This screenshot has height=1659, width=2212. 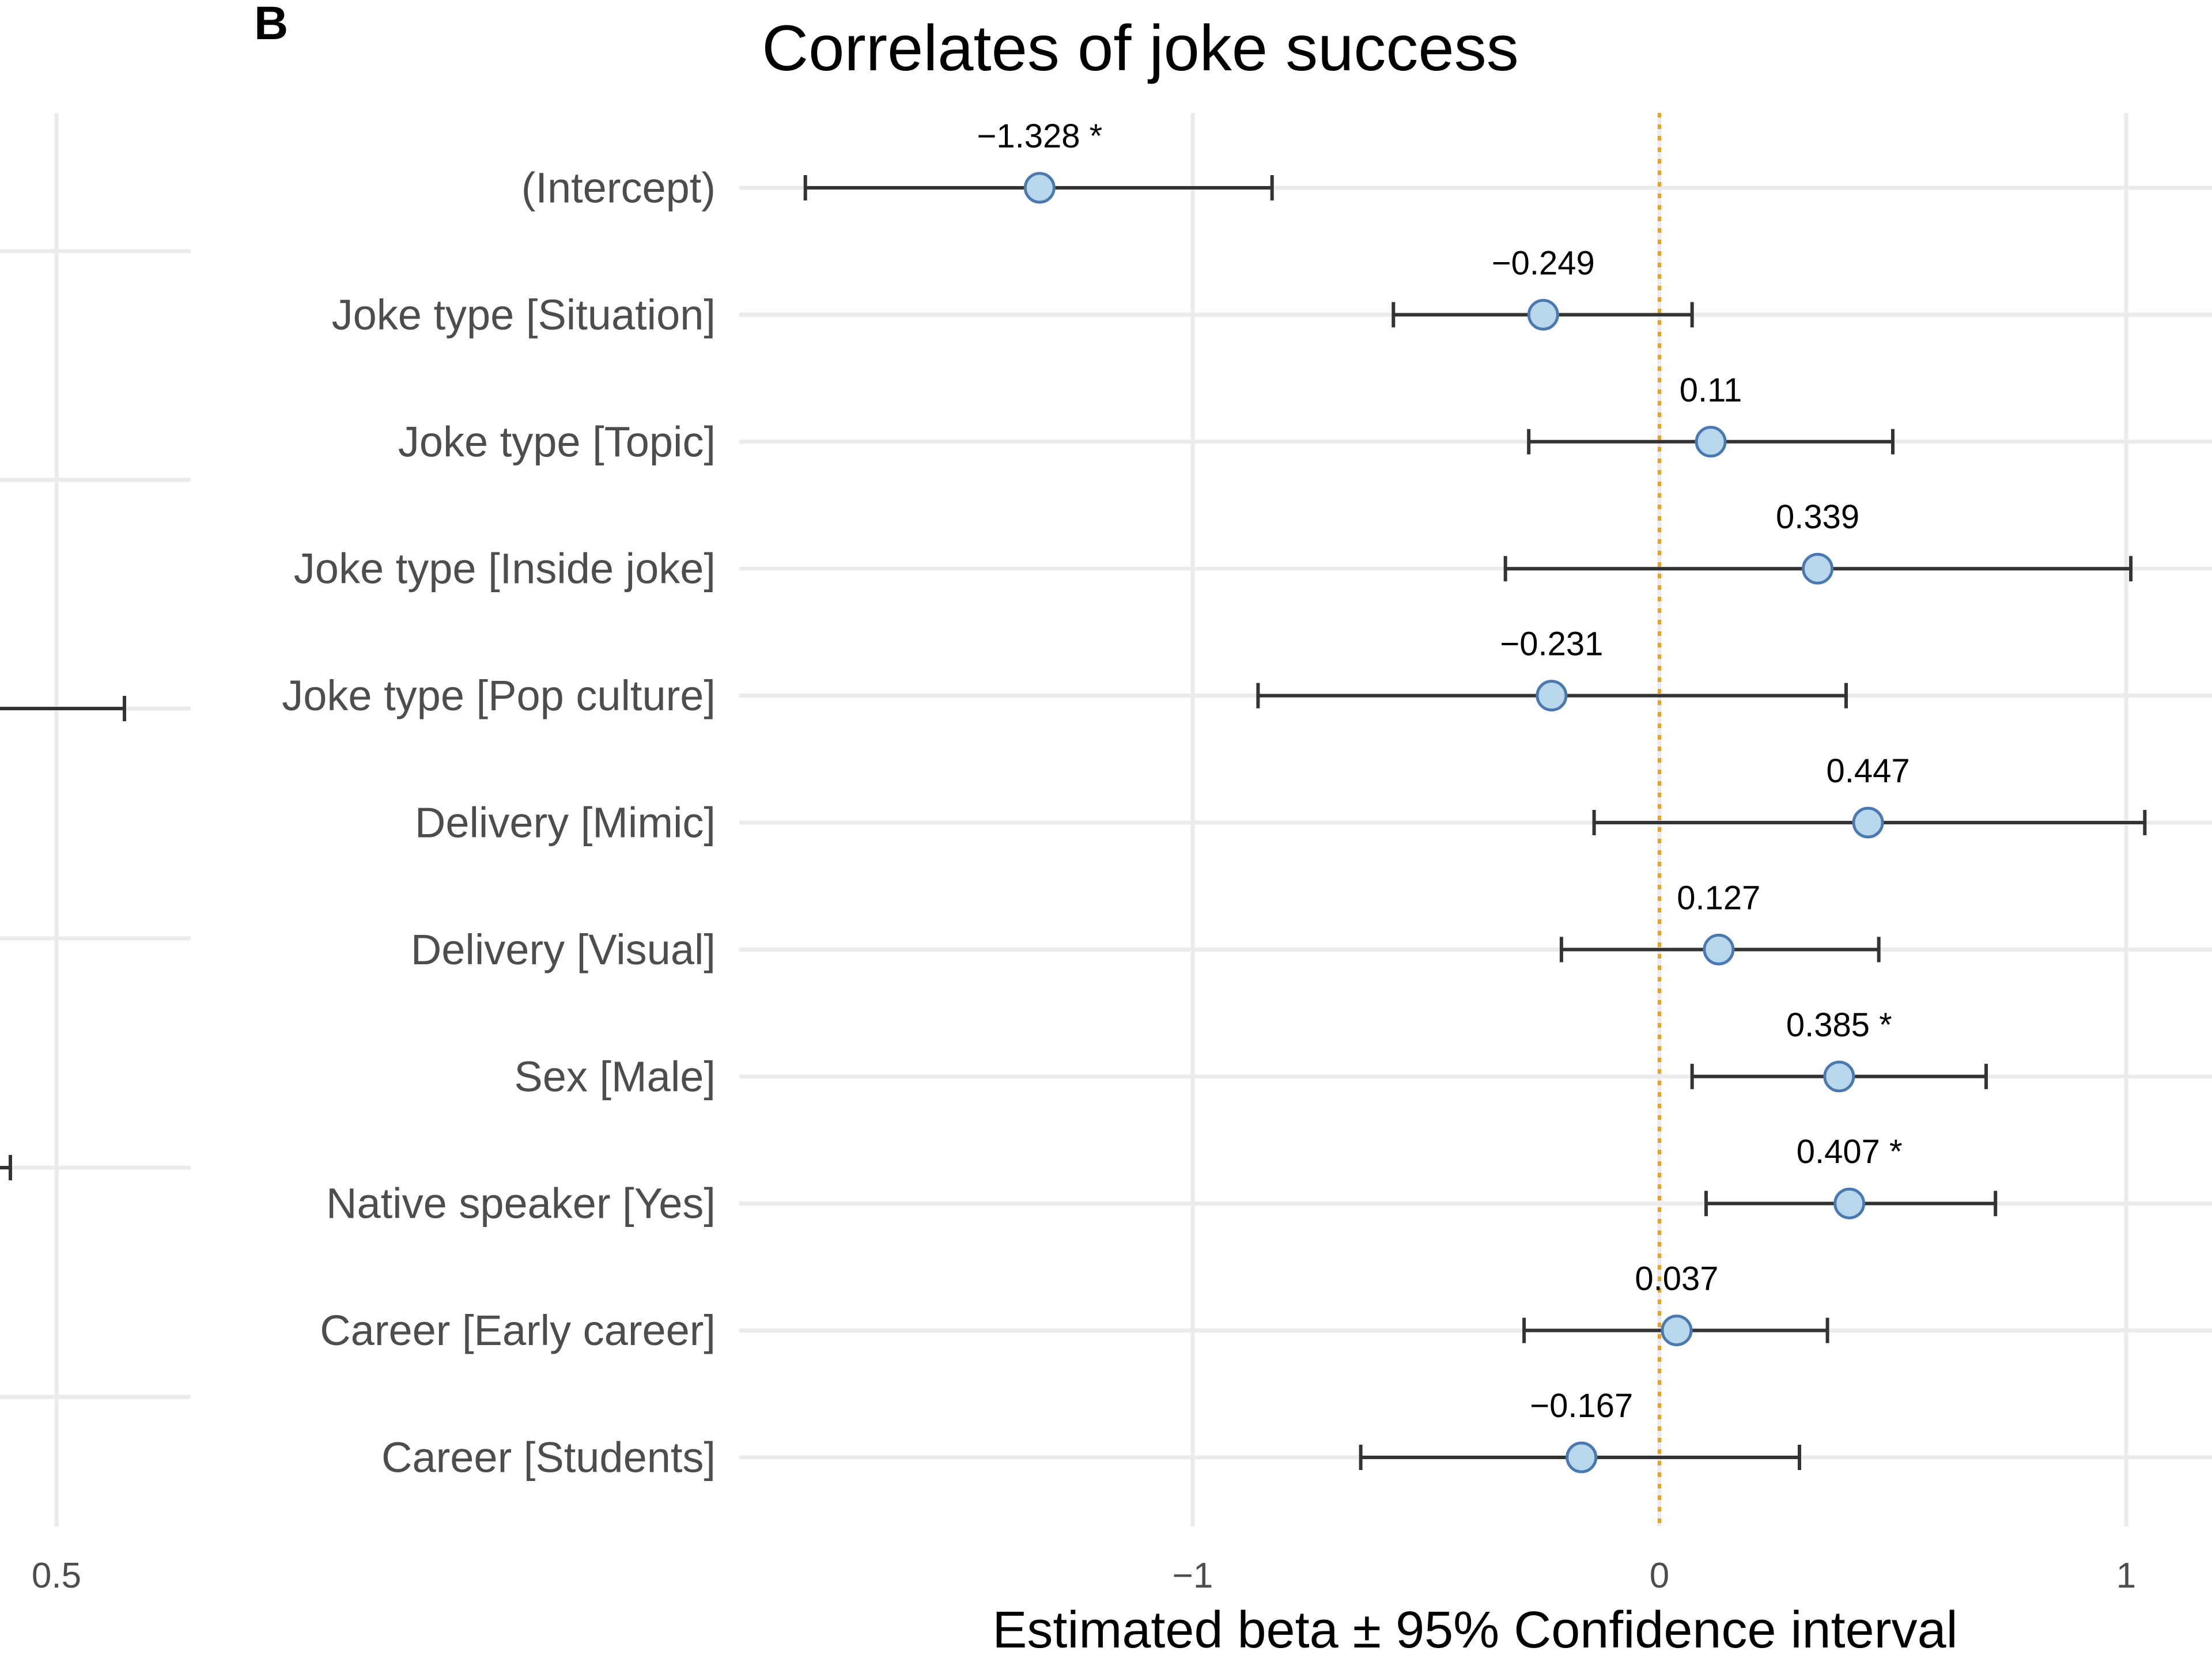 What do you see at coordinates (518, 1330) in the screenshot?
I see `row-label: Career [Early career]` at bounding box center [518, 1330].